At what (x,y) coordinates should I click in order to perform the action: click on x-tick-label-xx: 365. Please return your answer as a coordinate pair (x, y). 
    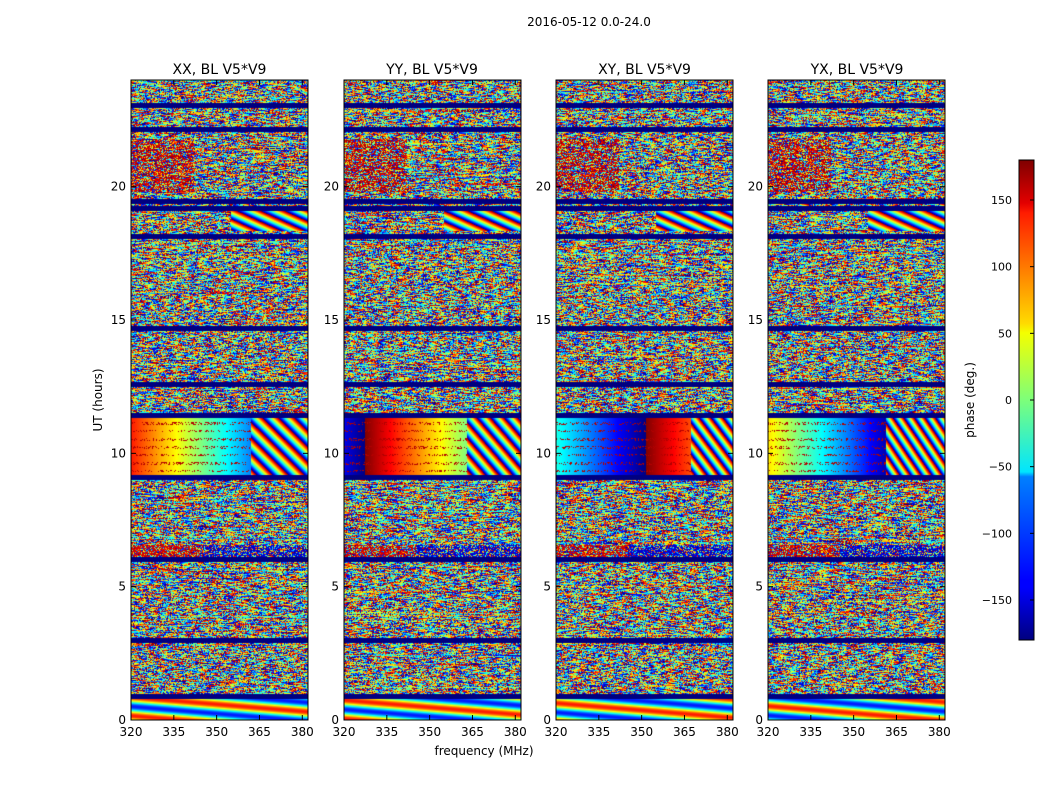
    Looking at the image, I should click on (259, 732).